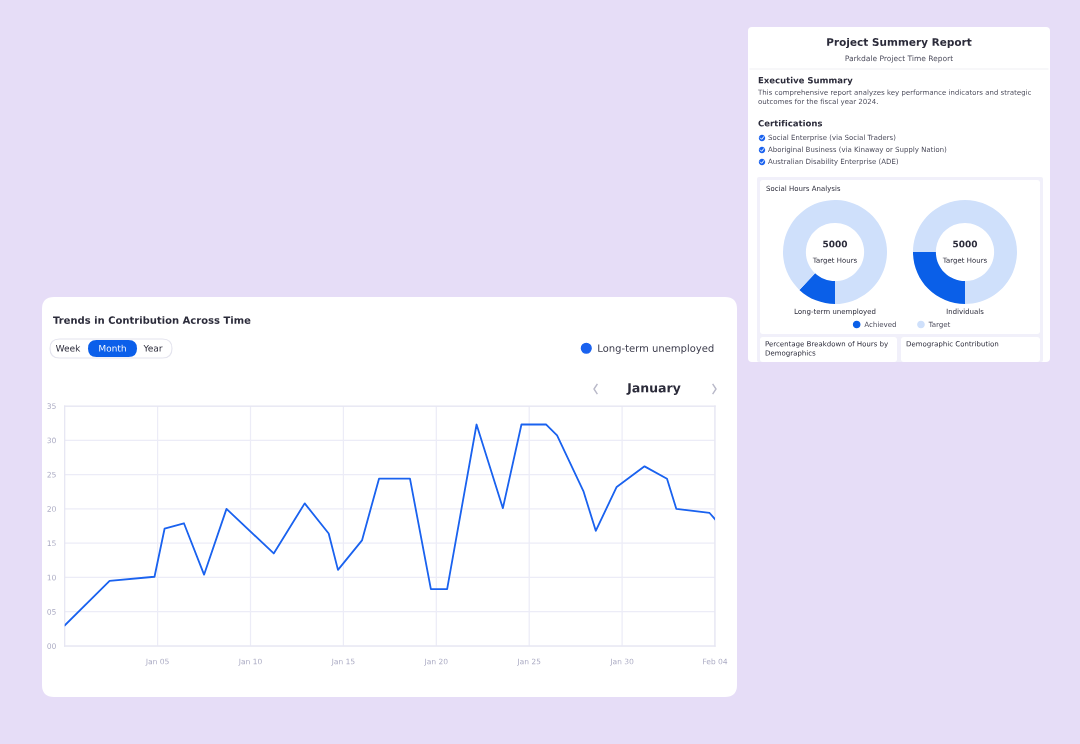 Image resolution: width=1080 pixels, height=744 pixels. Describe the element at coordinates (152, 320) in the screenshot. I see `chart-title: Trends in Contribution Across Time` at that location.